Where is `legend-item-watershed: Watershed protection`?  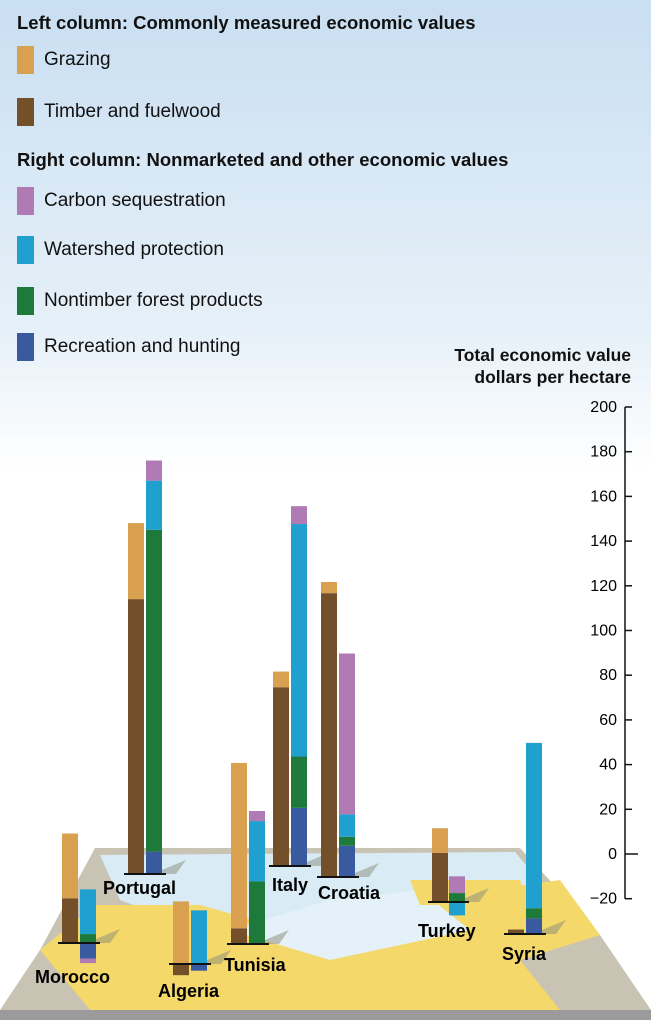 legend-item-watershed: Watershed protection is located at coordinates (120, 250).